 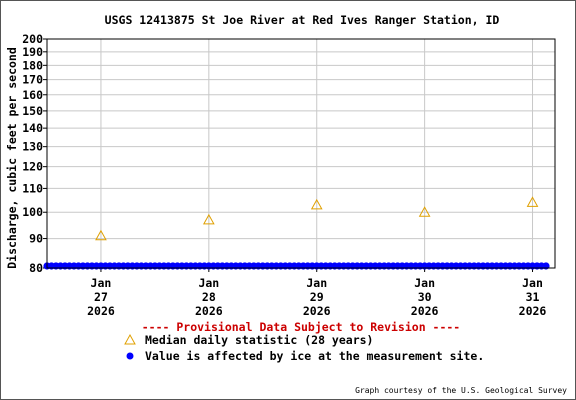 What do you see at coordinates (546, 266) in the screenshot?
I see `ice-affected-point` at bounding box center [546, 266].